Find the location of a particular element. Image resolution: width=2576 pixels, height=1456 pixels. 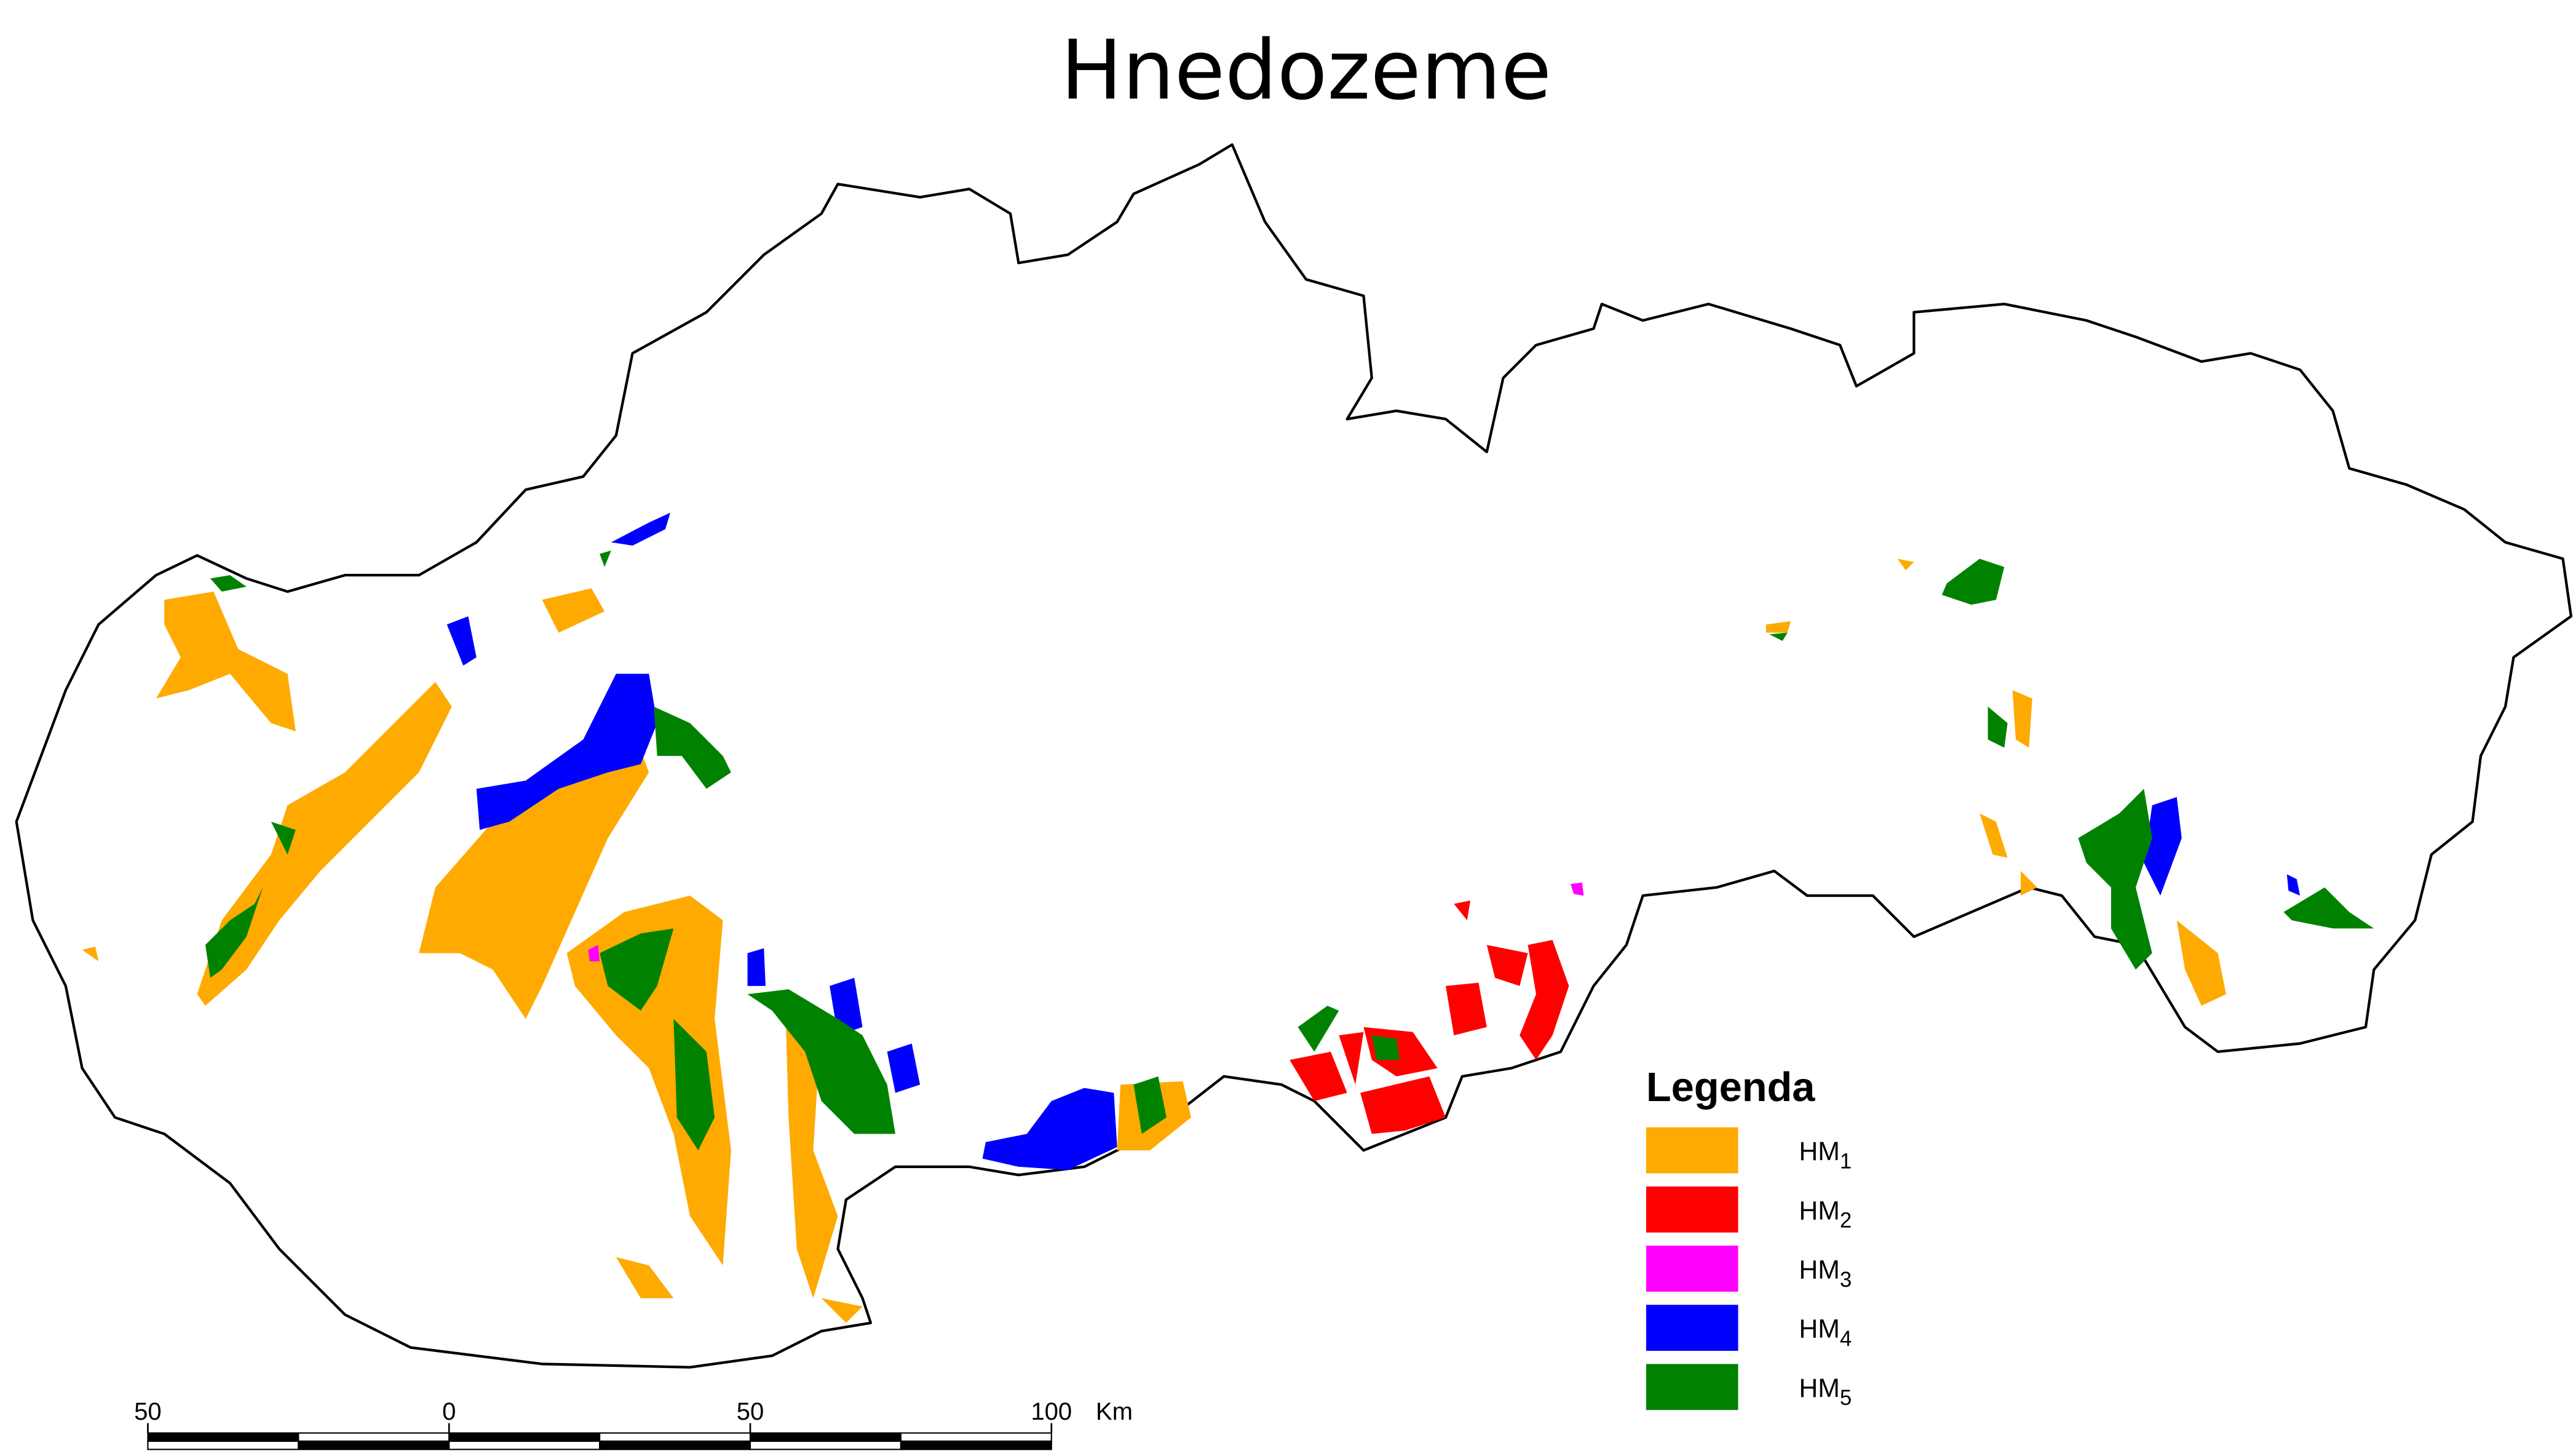

legend-label: HM3 is located at coordinates (1826, 1273).